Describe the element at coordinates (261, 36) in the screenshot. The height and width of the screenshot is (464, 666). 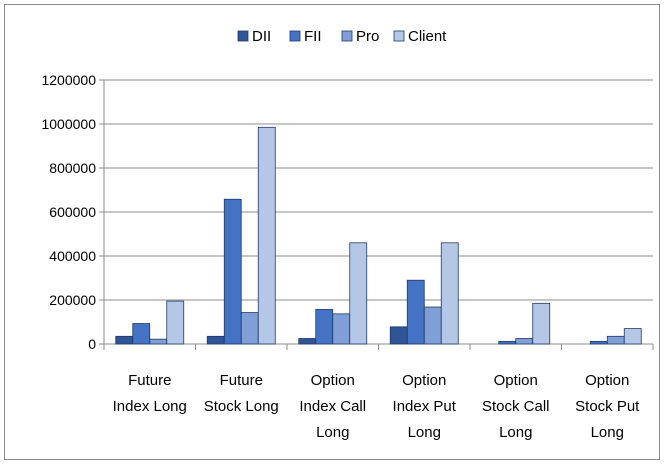
I see `legend-label-dii: DII` at that location.